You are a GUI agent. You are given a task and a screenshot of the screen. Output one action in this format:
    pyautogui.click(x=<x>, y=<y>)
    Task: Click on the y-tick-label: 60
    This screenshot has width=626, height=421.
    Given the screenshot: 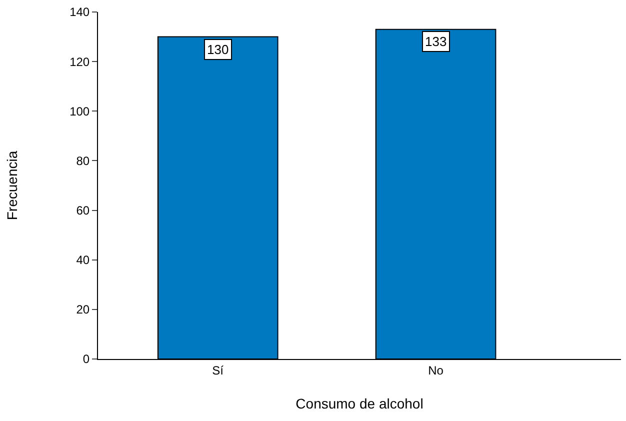 What is the action you would take?
    pyautogui.click(x=83, y=210)
    